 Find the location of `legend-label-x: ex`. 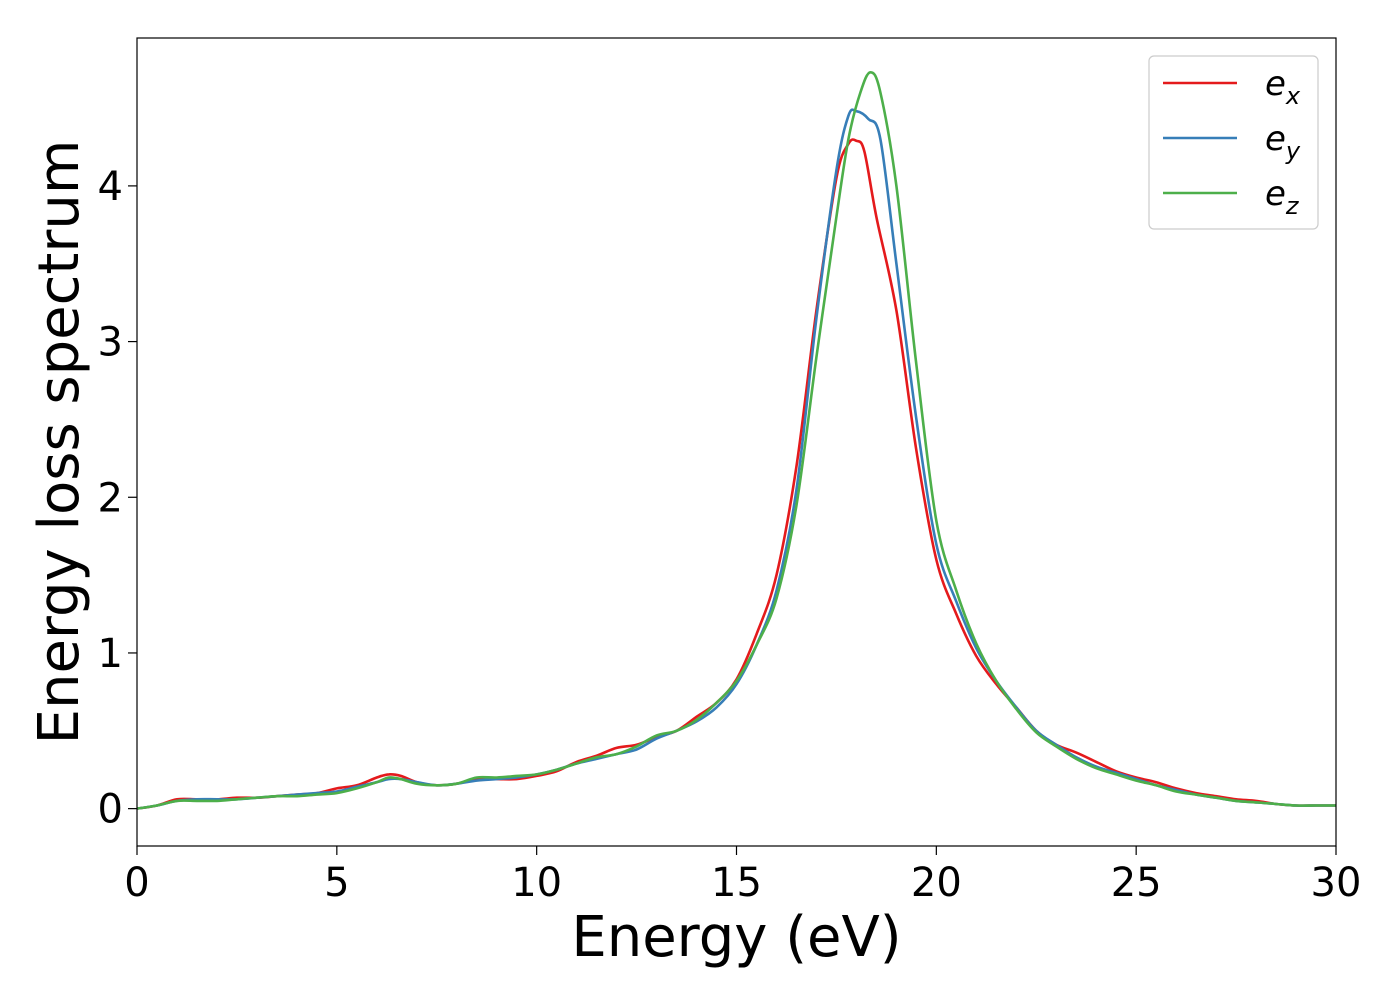

legend-label-x: ex is located at coordinates (1283, 87).